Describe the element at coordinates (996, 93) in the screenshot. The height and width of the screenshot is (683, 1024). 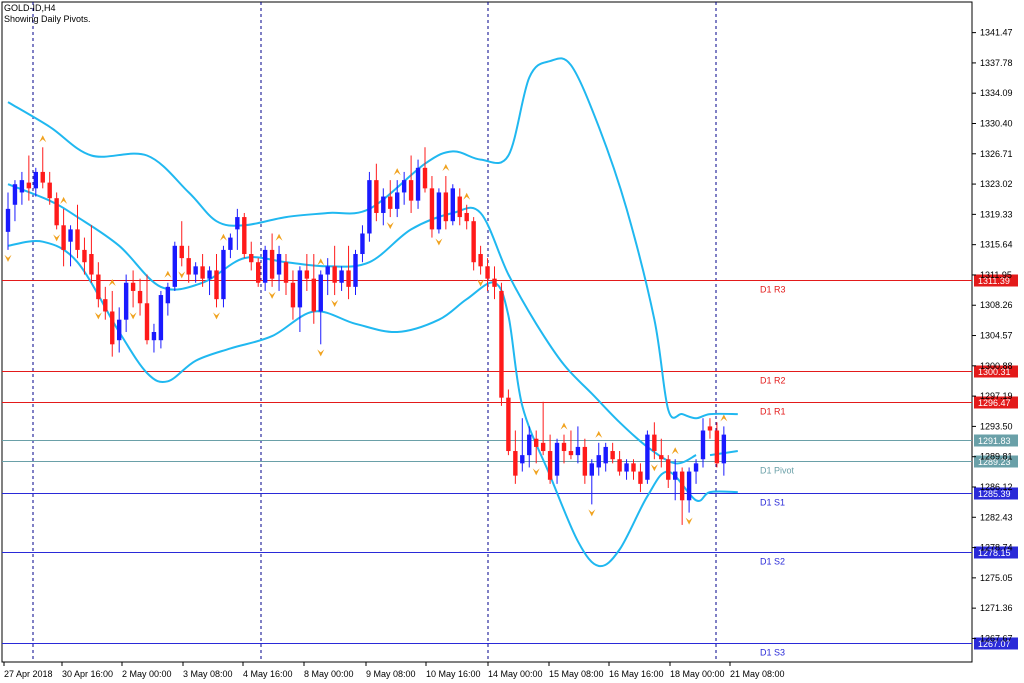
I see `y-tick-label: 1334.09` at that location.